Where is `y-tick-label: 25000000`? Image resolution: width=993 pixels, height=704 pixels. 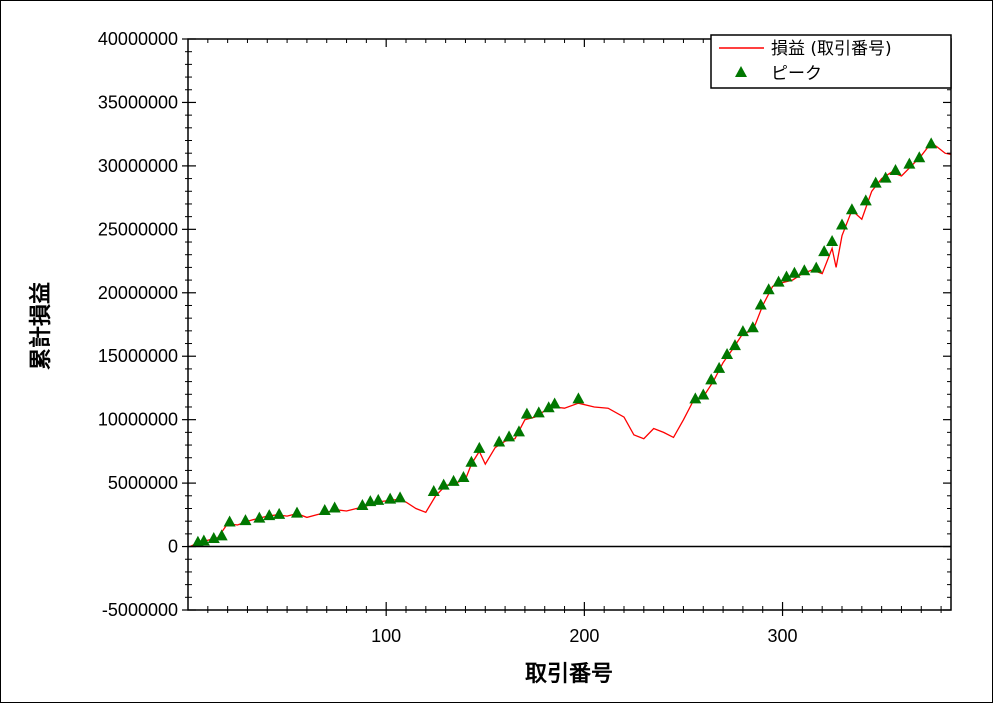
y-tick-label: 25000000 is located at coordinates (138, 229).